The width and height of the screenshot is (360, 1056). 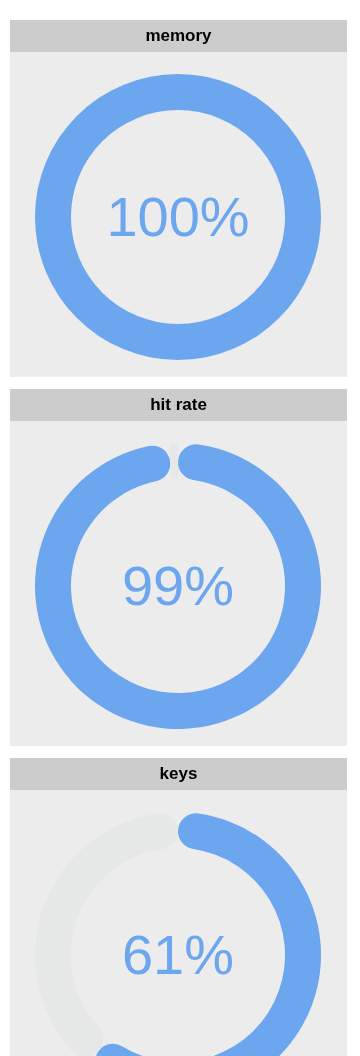 I want to click on chart-title: keys, so click(x=178, y=773).